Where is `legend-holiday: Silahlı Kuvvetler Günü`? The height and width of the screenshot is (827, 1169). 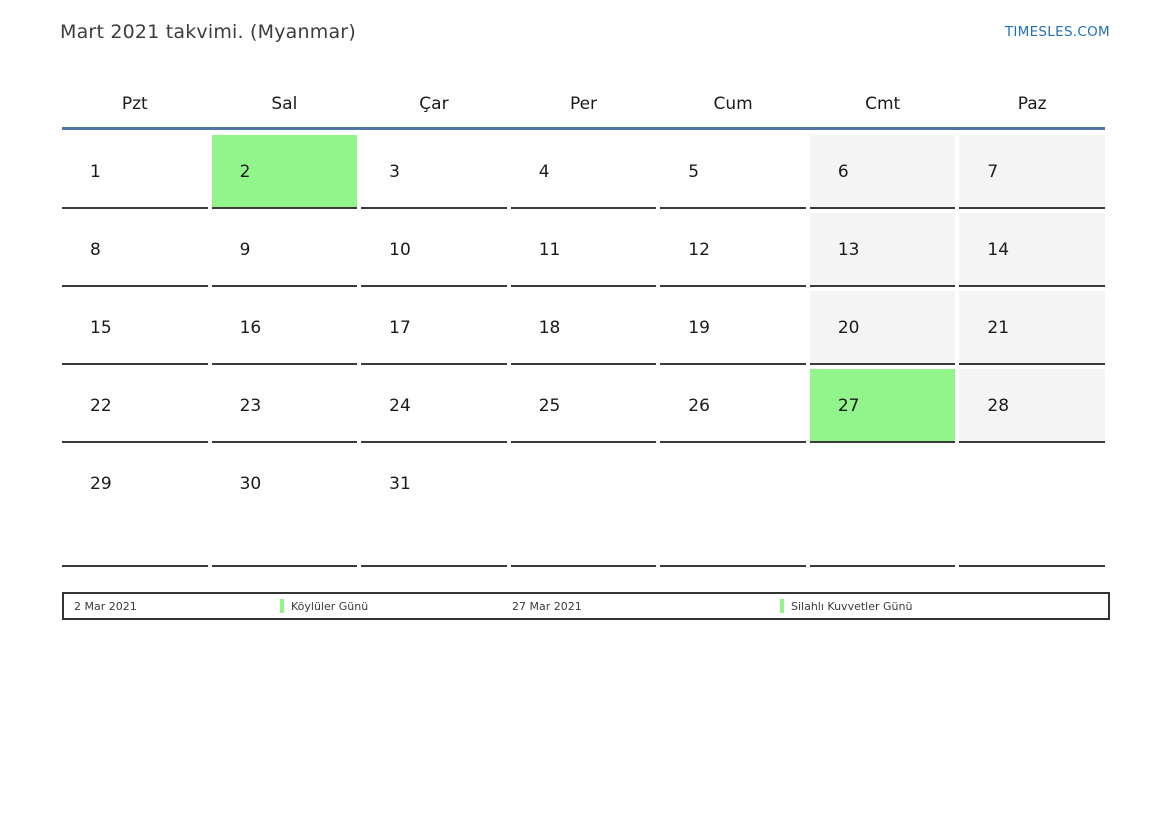 legend-holiday: Silahlı Kuvvetler Günü is located at coordinates (846, 606).